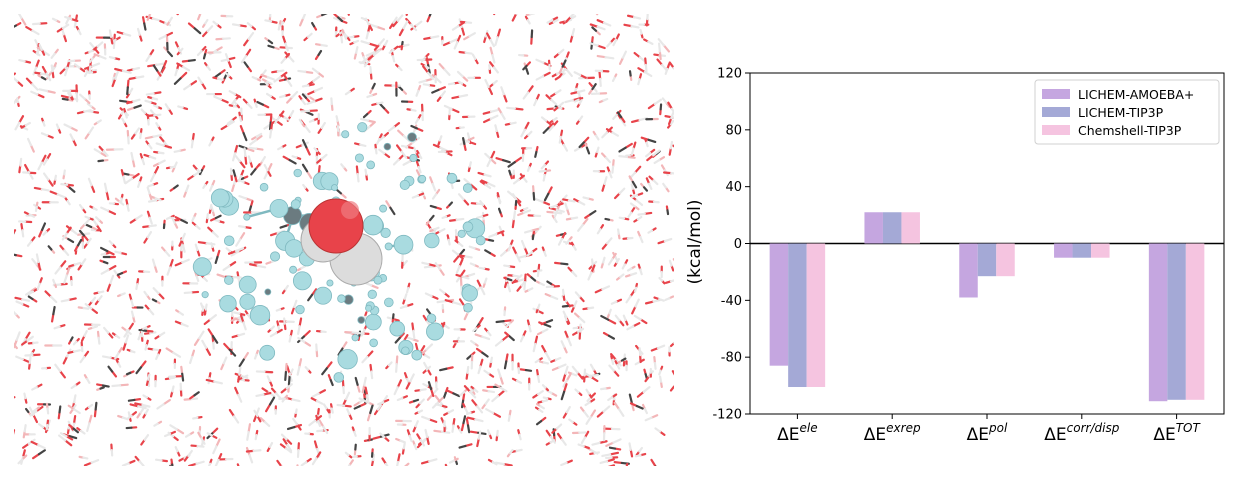 The image size is (1247, 482). What do you see at coordinates (1056, 94) in the screenshot?
I see `legend-swatch` at bounding box center [1056, 94].